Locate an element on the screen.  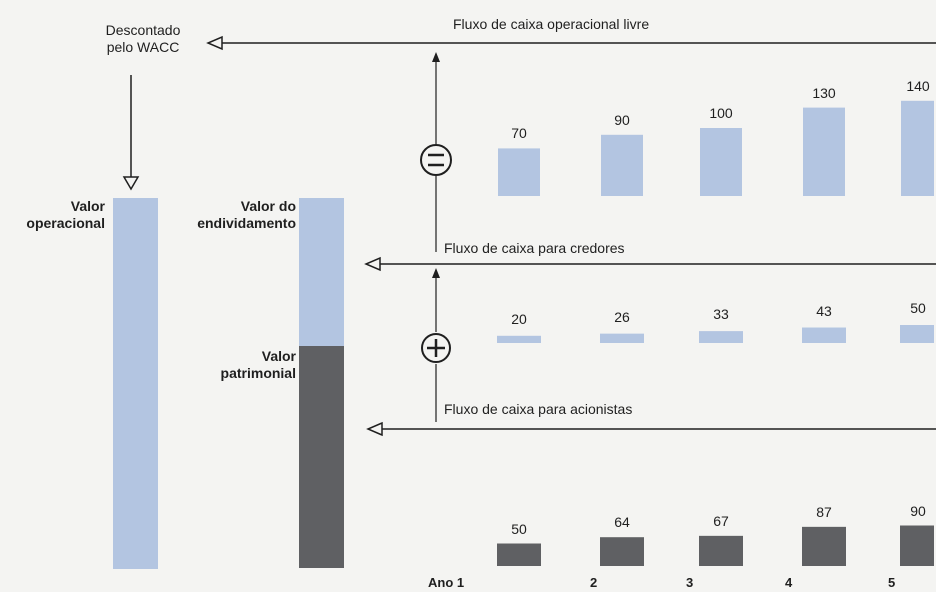
shareholders-value-label-4: 87 is located at coordinates (824, 511).